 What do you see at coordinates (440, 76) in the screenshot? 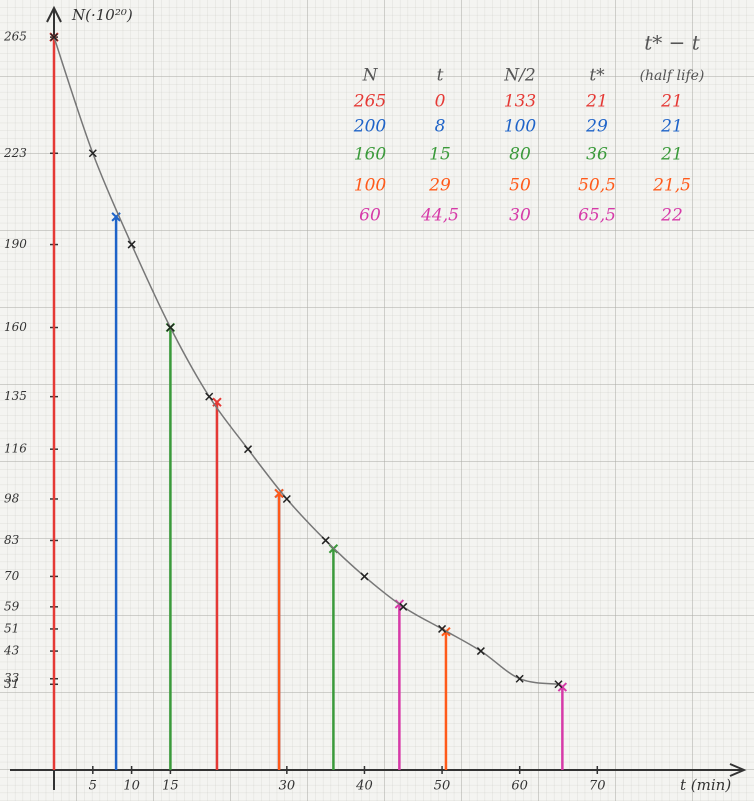
I see `table-header: t` at bounding box center [440, 76].